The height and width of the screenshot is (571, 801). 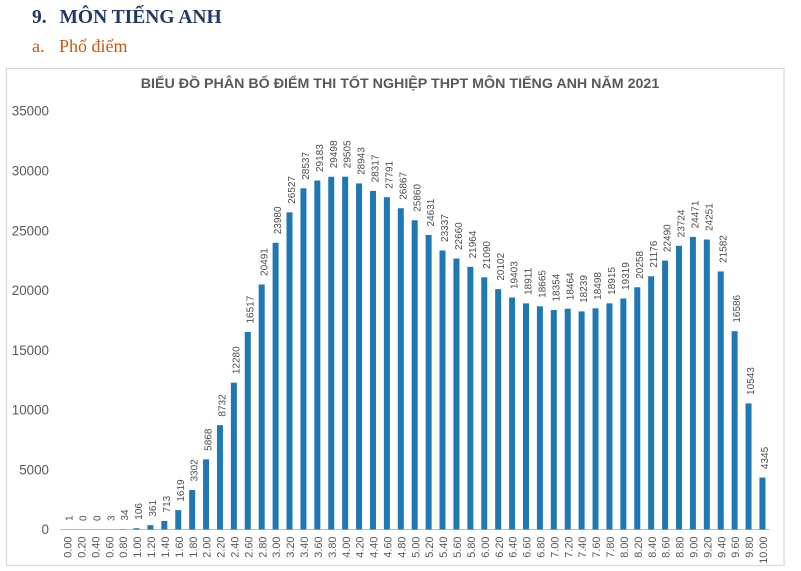 I want to click on svg-text: 361, so click(x=153, y=508).